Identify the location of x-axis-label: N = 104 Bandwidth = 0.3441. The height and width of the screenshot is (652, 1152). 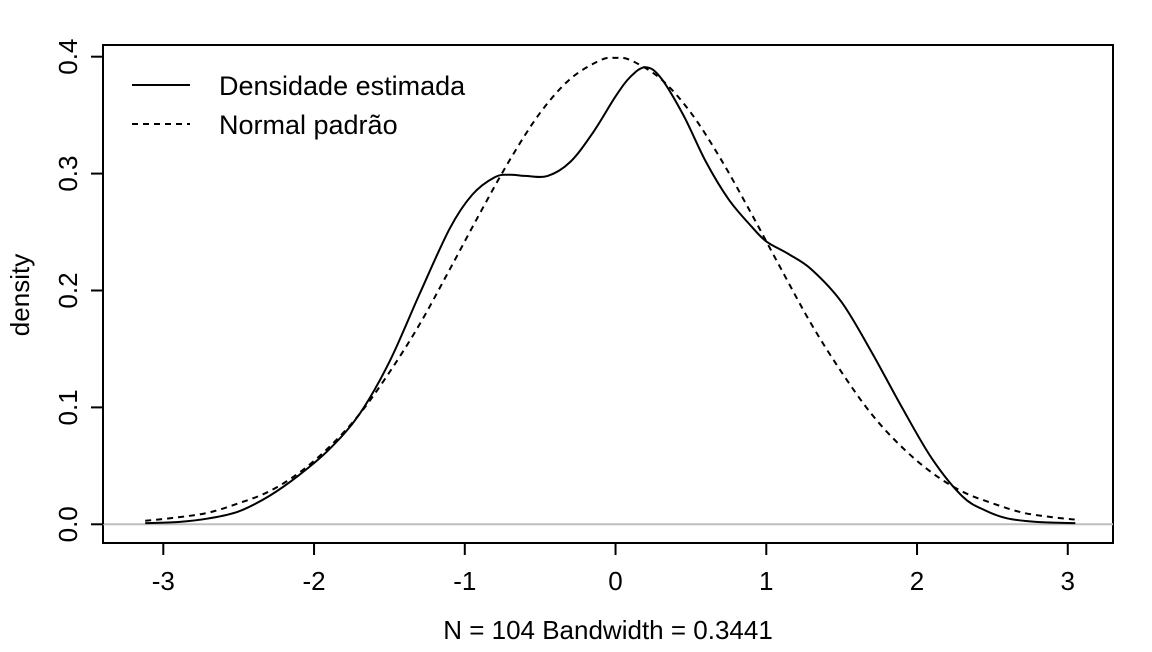
(608, 630).